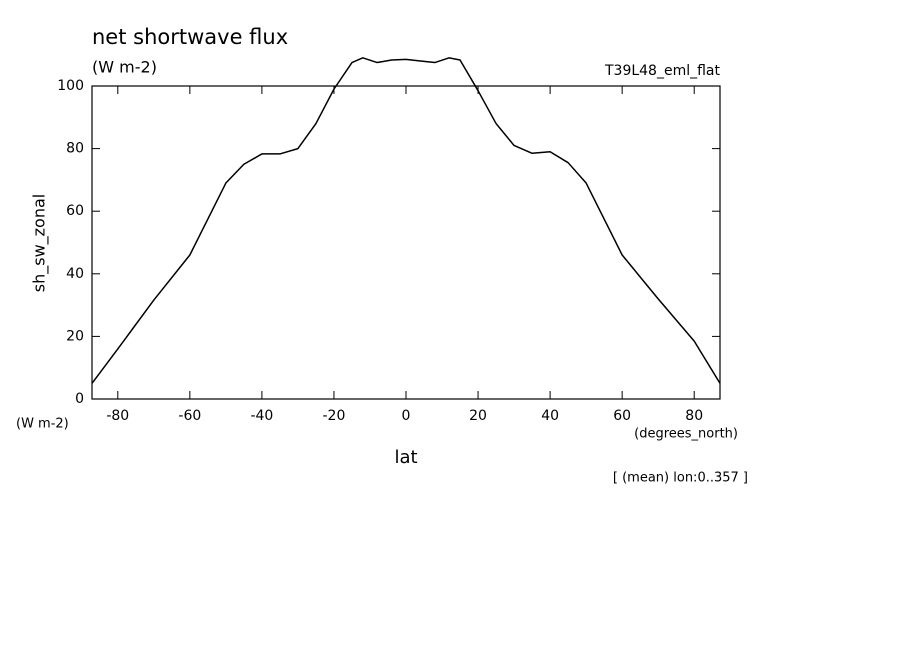  What do you see at coordinates (79, 399) in the screenshot?
I see `y-tick-label: 0` at bounding box center [79, 399].